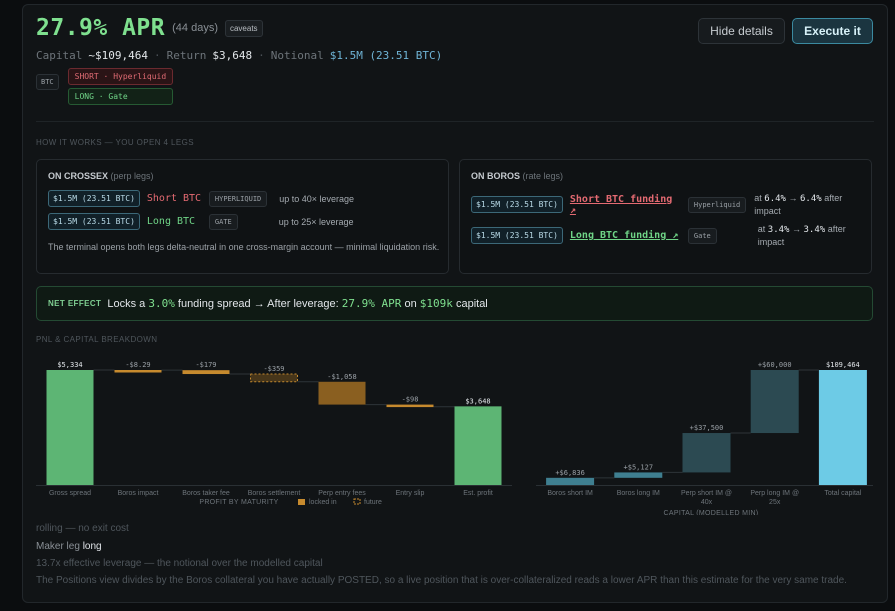  What do you see at coordinates (138, 493) in the screenshot?
I see `category-label: Boros impact` at bounding box center [138, 493].